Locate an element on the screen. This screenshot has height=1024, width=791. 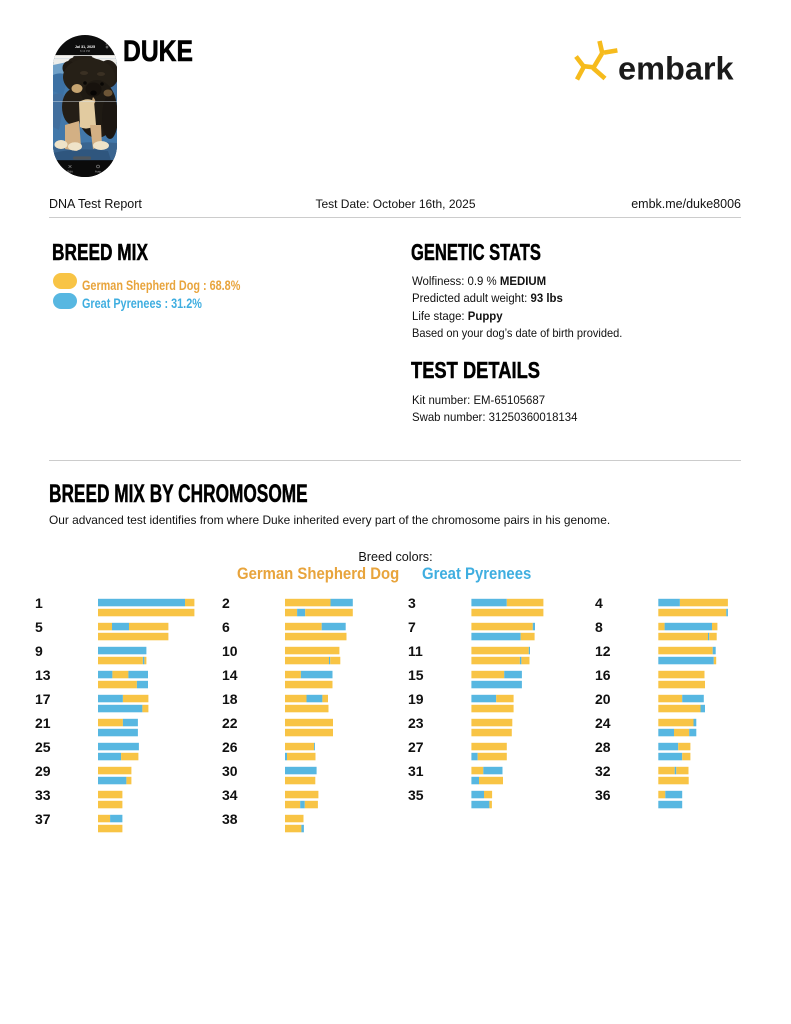
svg-text: Auto is located at coordinates (98, 172).